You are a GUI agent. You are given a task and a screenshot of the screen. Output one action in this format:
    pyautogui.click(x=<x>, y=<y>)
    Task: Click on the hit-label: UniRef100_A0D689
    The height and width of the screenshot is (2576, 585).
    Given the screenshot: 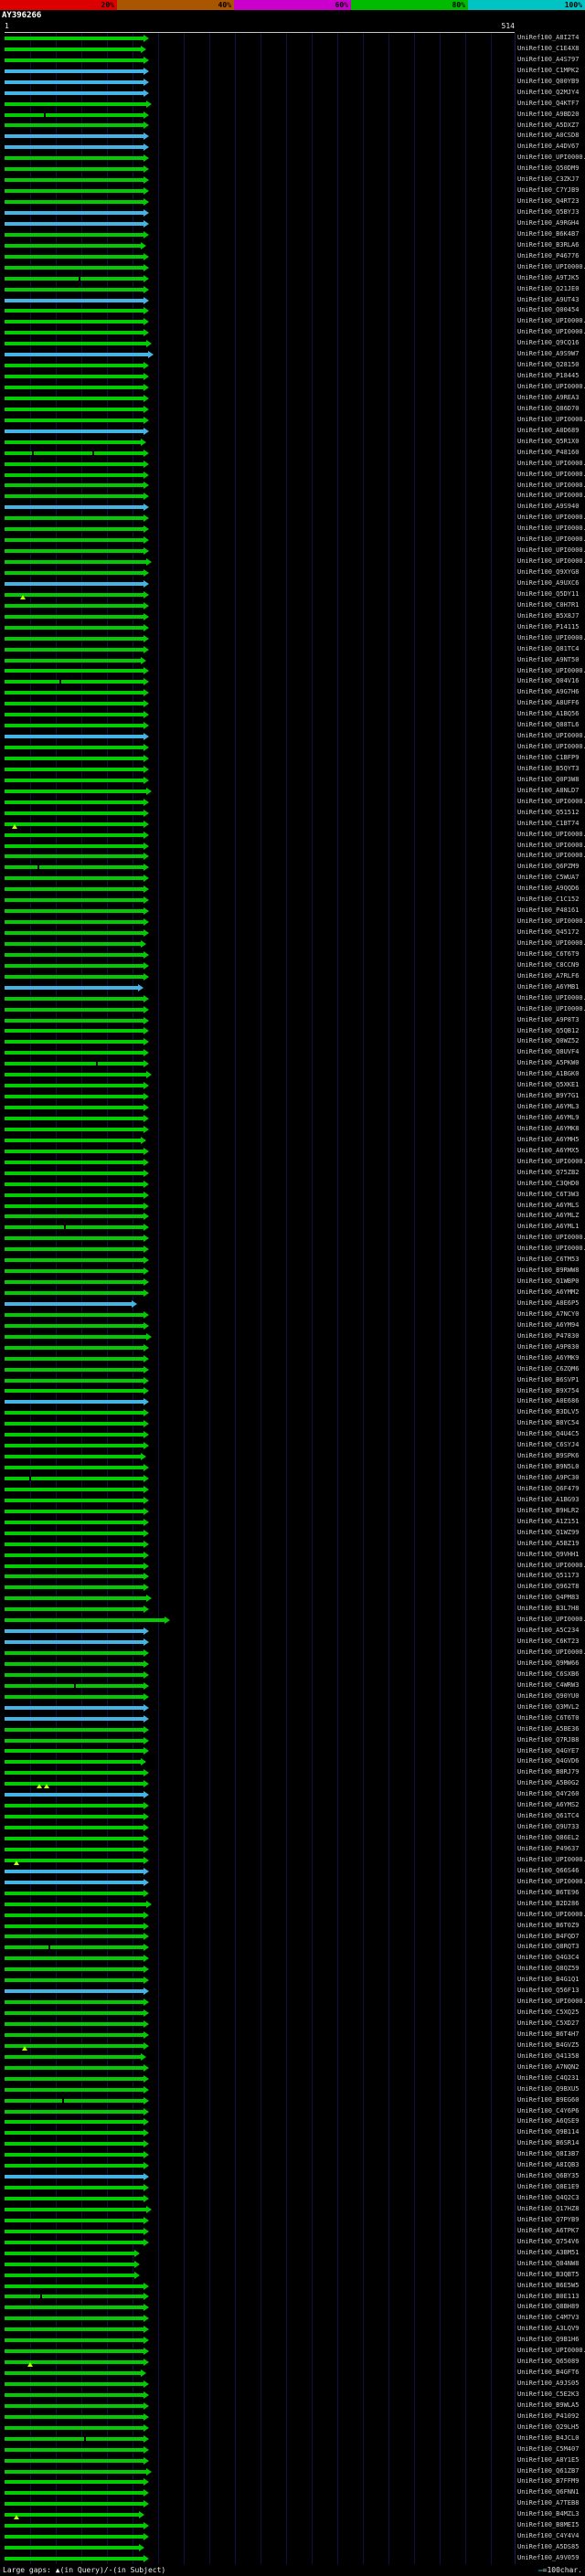 What is the action you would take?
    pyautogui.click(x=548, y=430)
    